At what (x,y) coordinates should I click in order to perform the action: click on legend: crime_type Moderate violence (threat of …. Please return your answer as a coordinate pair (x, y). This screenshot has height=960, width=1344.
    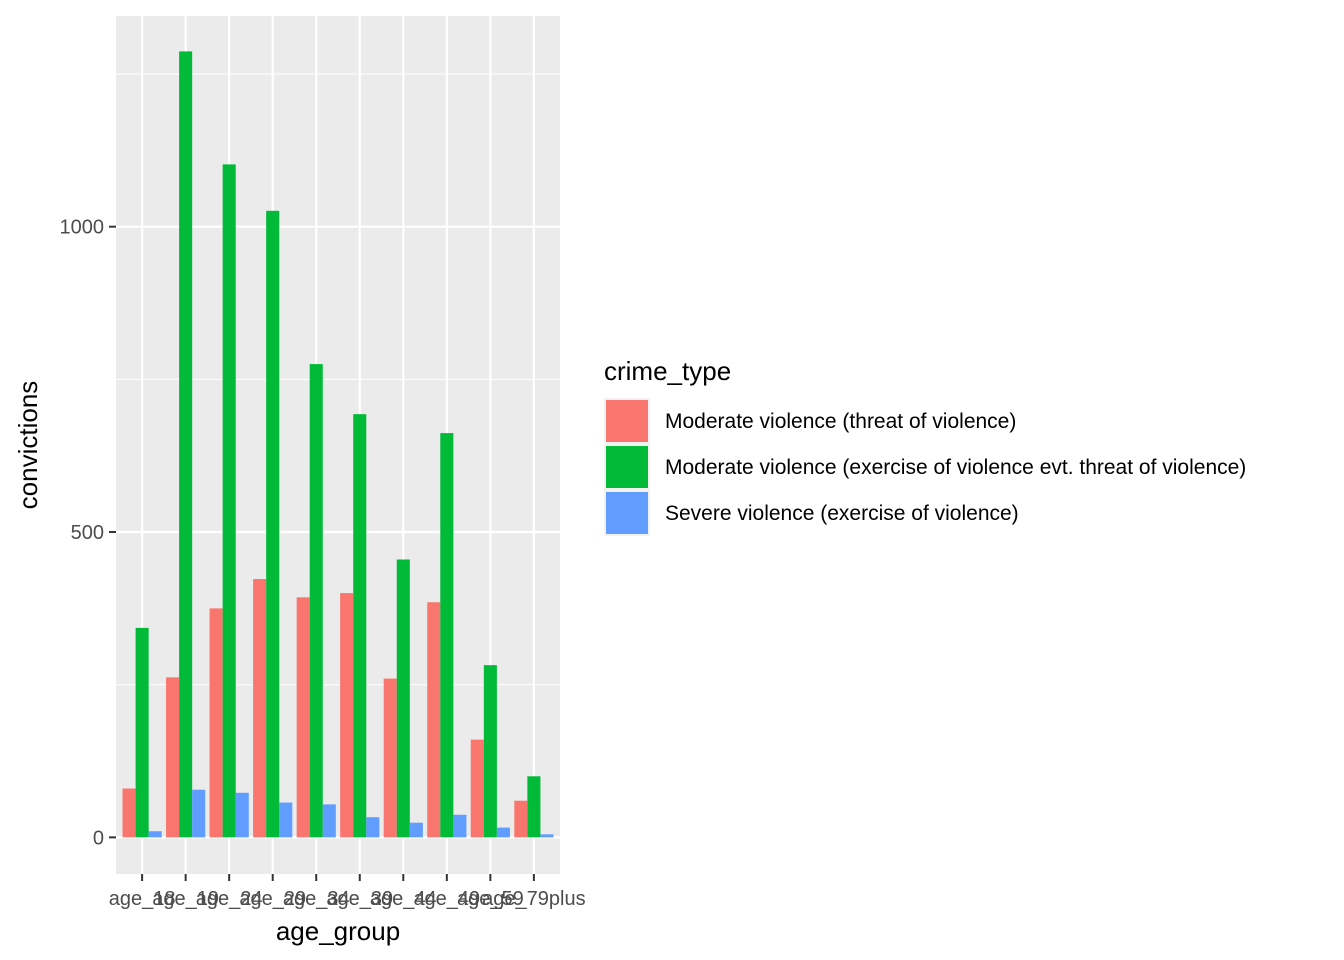
    Looking at the image, I should click on (925, 446).